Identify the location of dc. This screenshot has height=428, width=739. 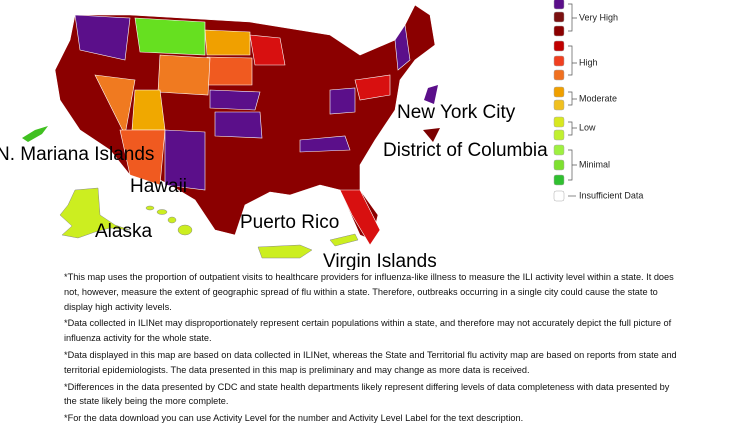
(431, 135).